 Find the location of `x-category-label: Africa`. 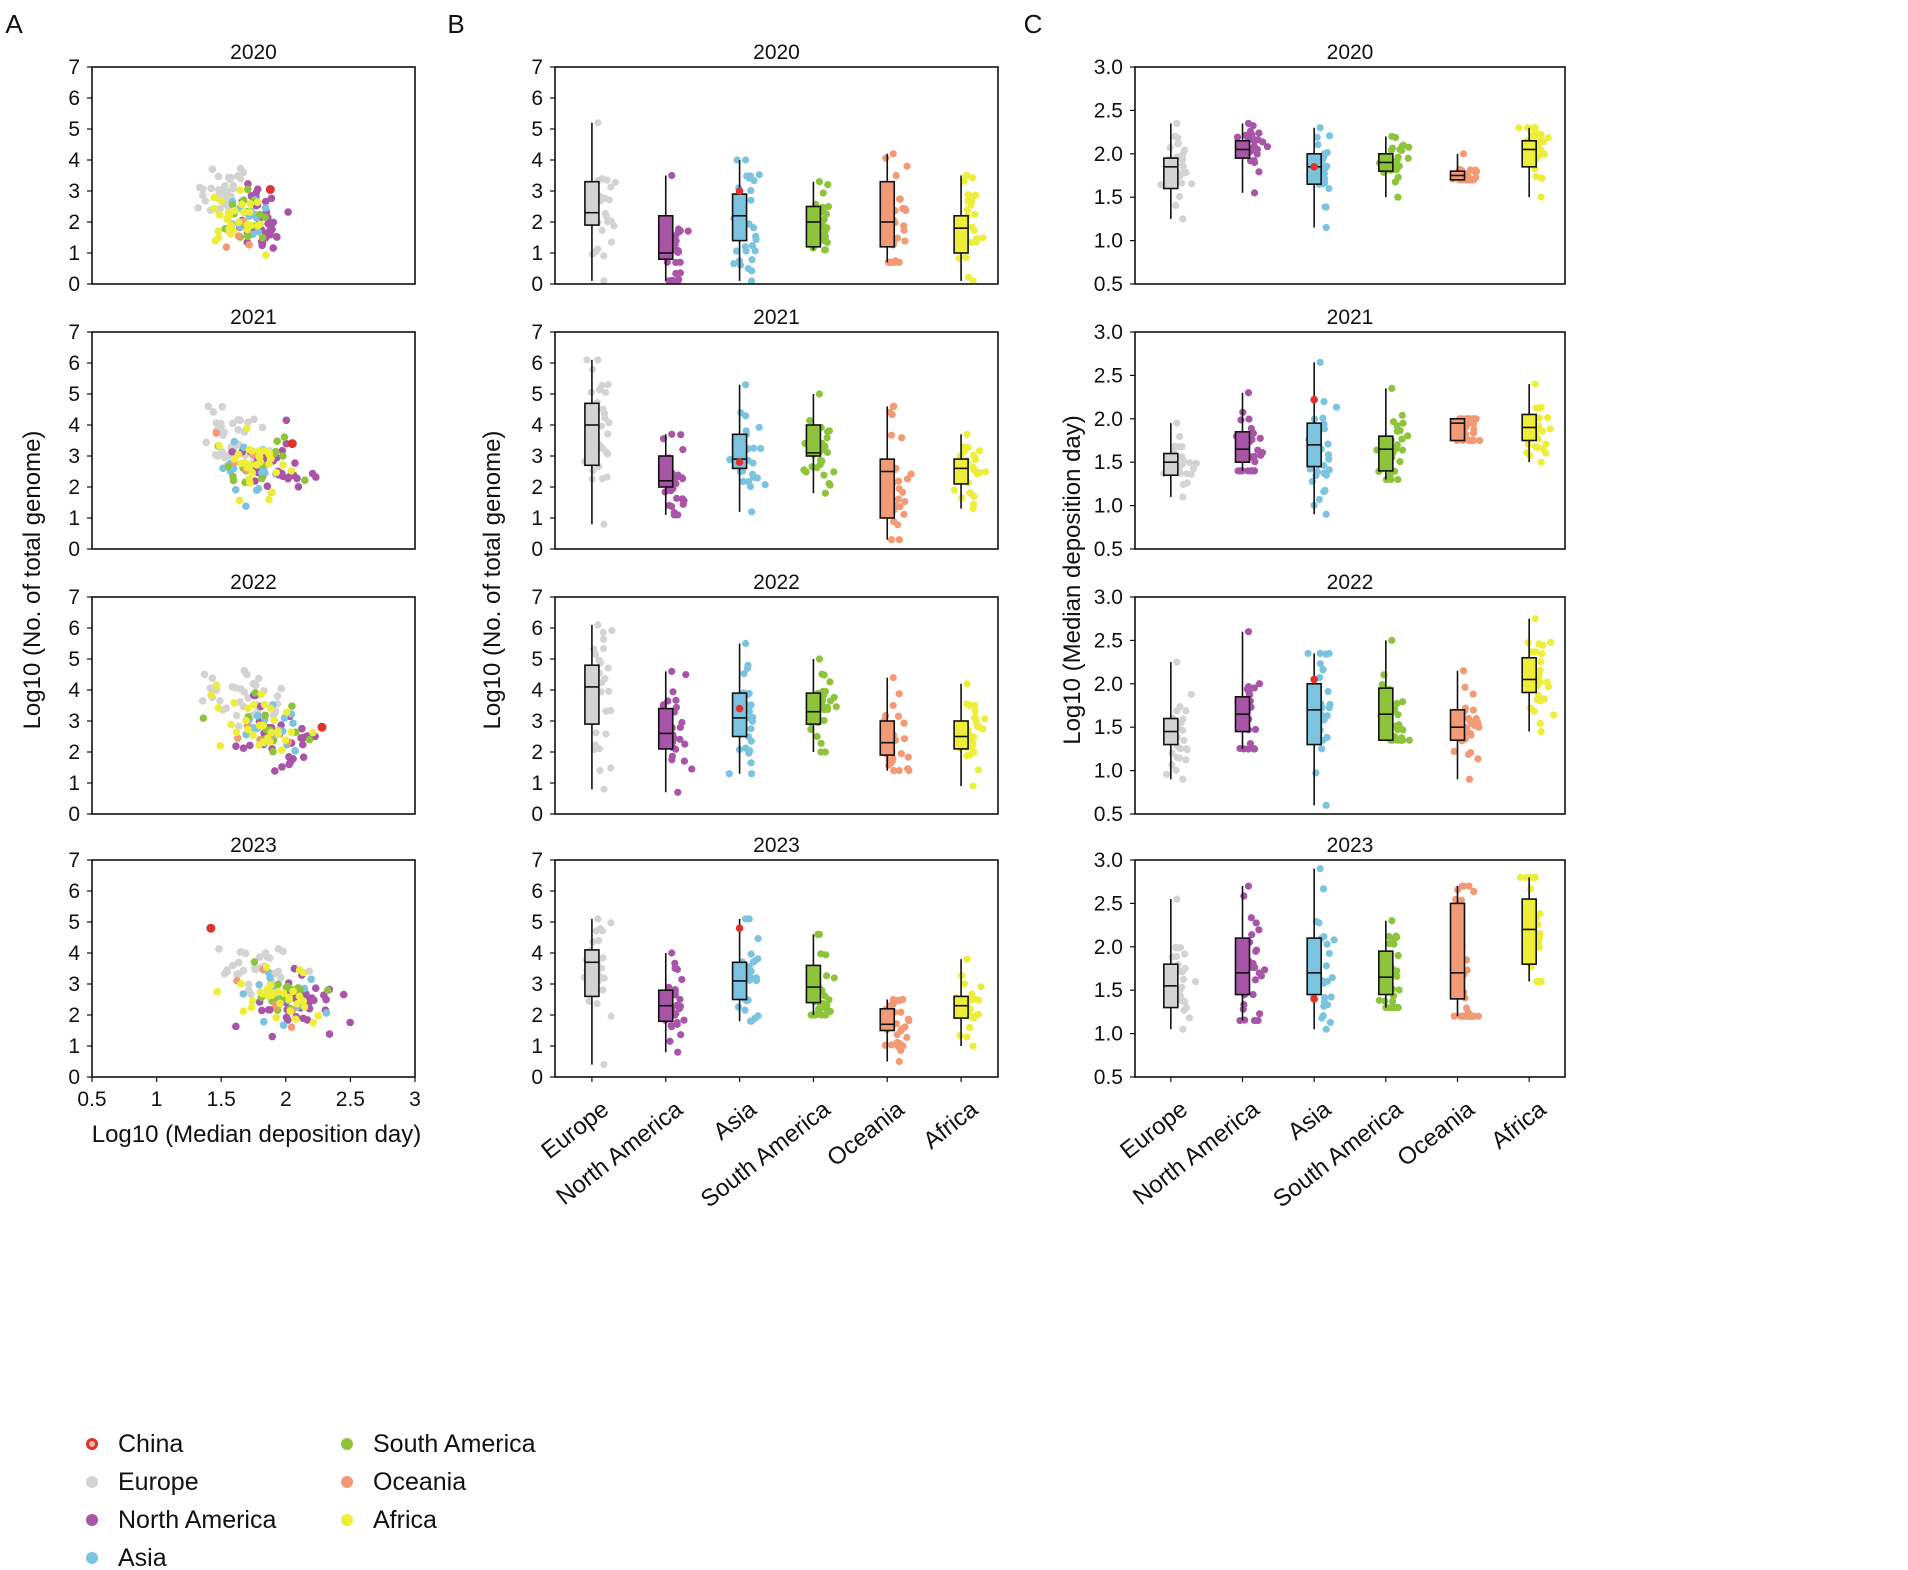

x-category-label: Africa is located at coordinates (1518, 1124).